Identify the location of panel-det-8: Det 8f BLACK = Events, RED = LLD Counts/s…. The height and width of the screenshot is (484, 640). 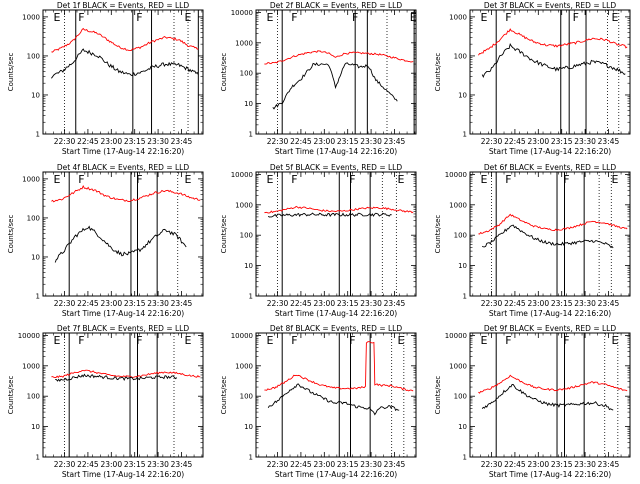
(318, 401).